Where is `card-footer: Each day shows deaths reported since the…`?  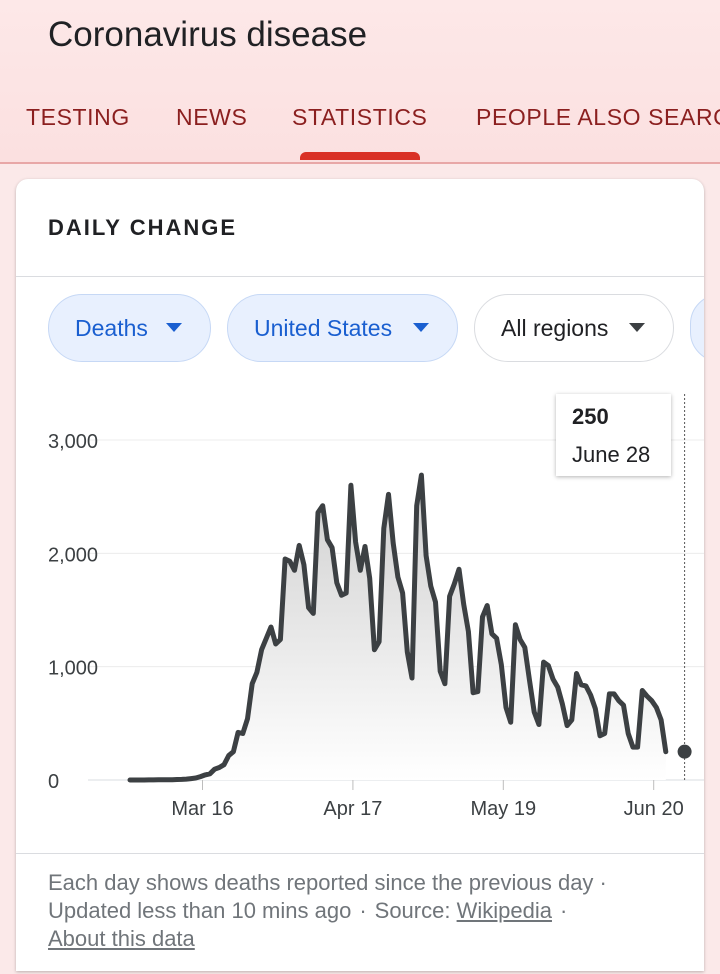
card-footer: Each day shows deaths reported since the… is located at coordinates (368, 911).